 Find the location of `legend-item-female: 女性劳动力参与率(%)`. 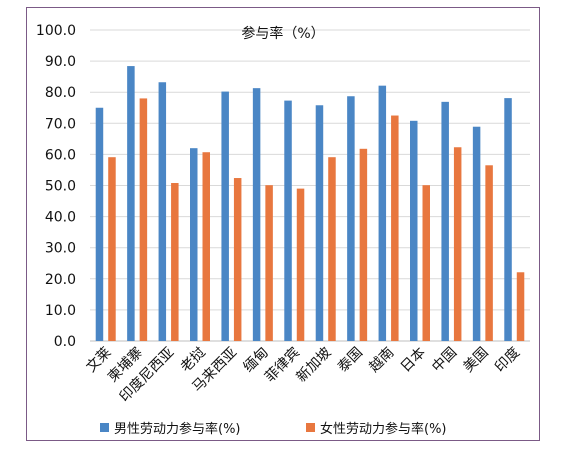

legend-item-female: 女性劳动力参与率(%) is located at coordinates (376, 427).